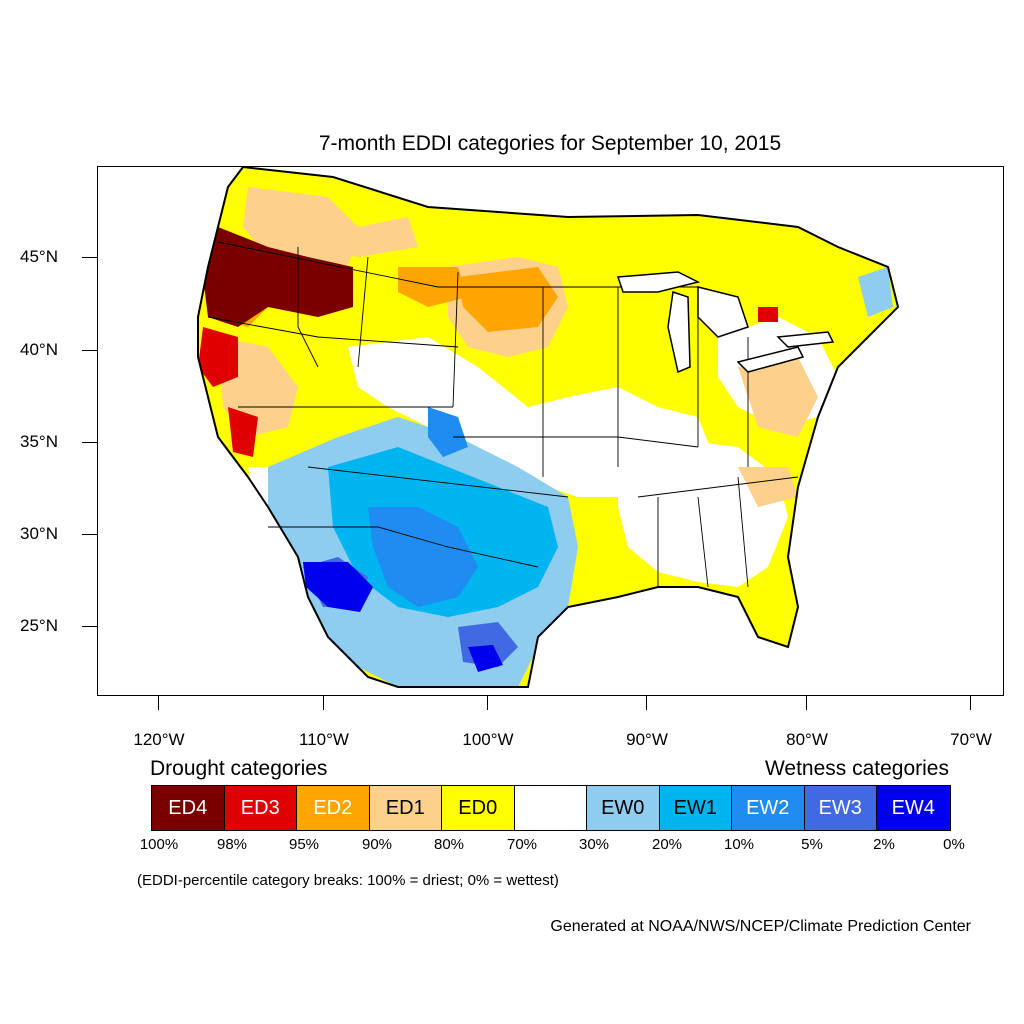 This screenshot has height=1024, width=1024. Describe the element at coordinates (333, 808) in the screenshot. I see `legend-box-ed2: ED2` at that location.